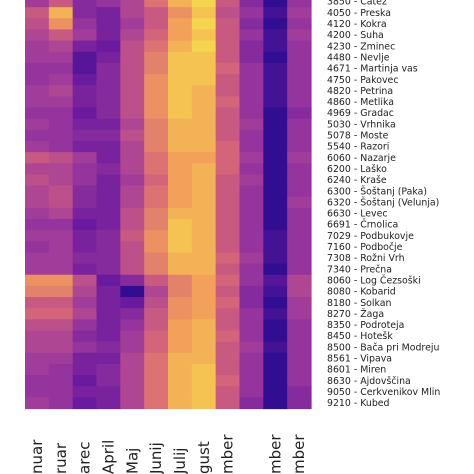  I want to click on row-label: 5030 - Vrhnika, so click(361, 124).